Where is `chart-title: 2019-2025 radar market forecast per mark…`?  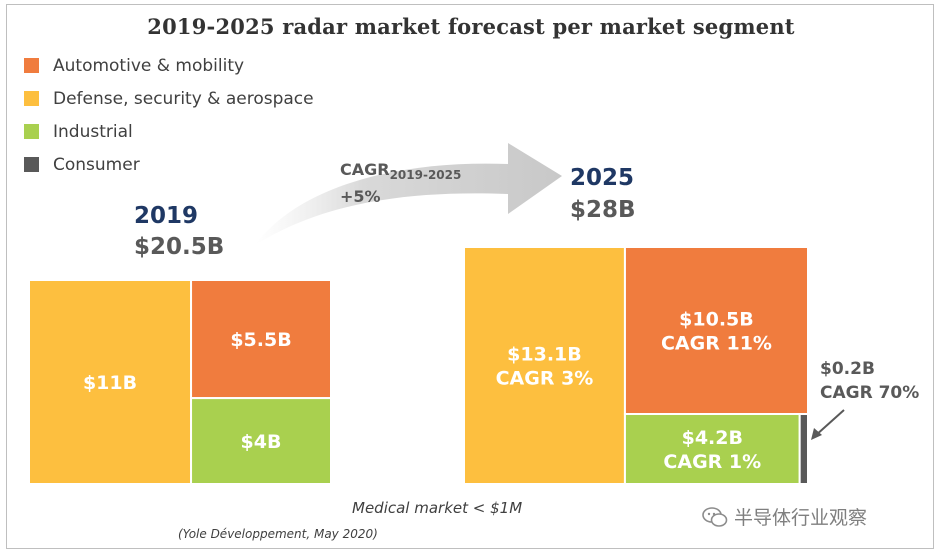 chart-title: 2019-2025 radar market forecast per mark… is located at coordinates (471, 26).